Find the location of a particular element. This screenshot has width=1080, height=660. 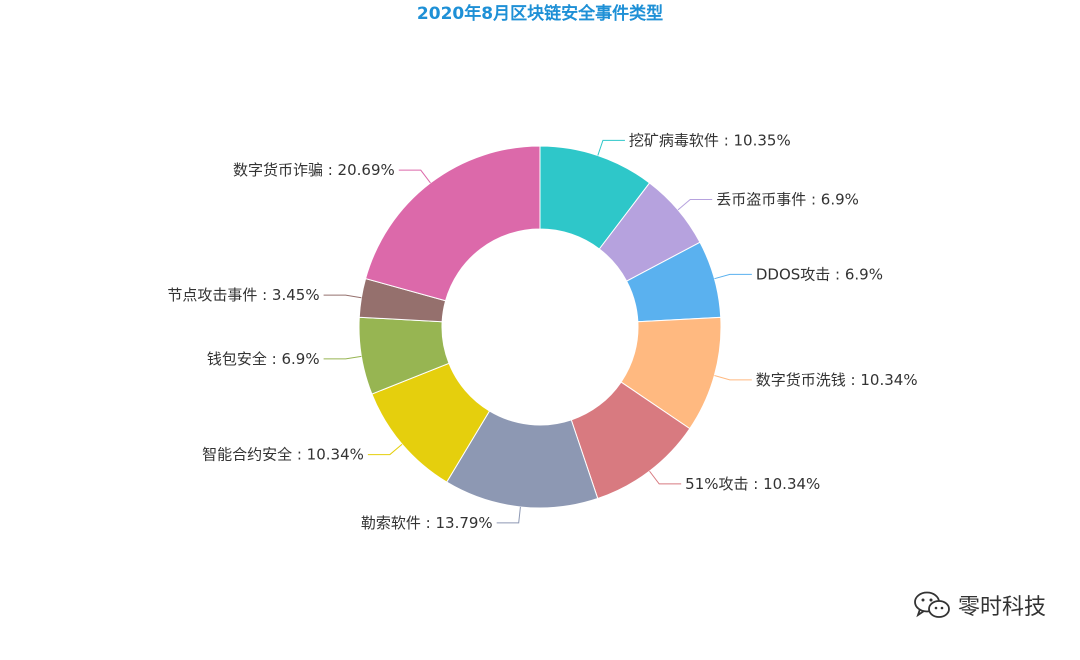

slice-label: 钱包安全 : 6.9% is located at coordinates (263, 359).